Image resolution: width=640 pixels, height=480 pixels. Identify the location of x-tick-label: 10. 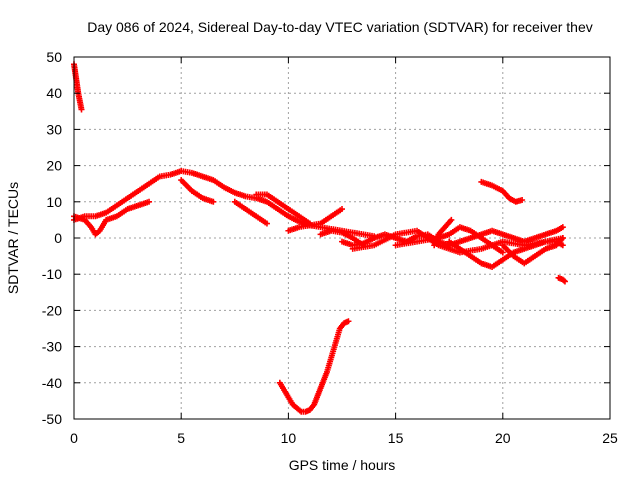
(289, 438).